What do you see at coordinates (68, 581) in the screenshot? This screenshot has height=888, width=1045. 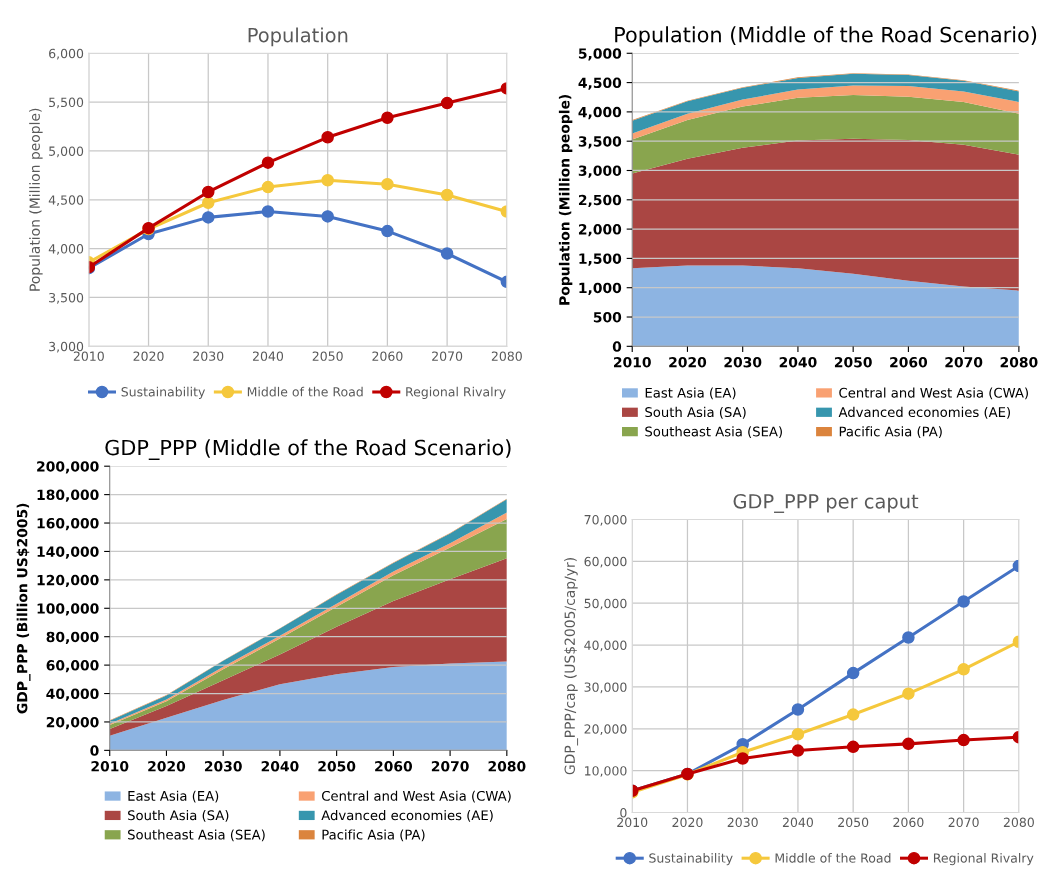 I see `y-tick-label: 120,000` at bounding box center [68, 581].